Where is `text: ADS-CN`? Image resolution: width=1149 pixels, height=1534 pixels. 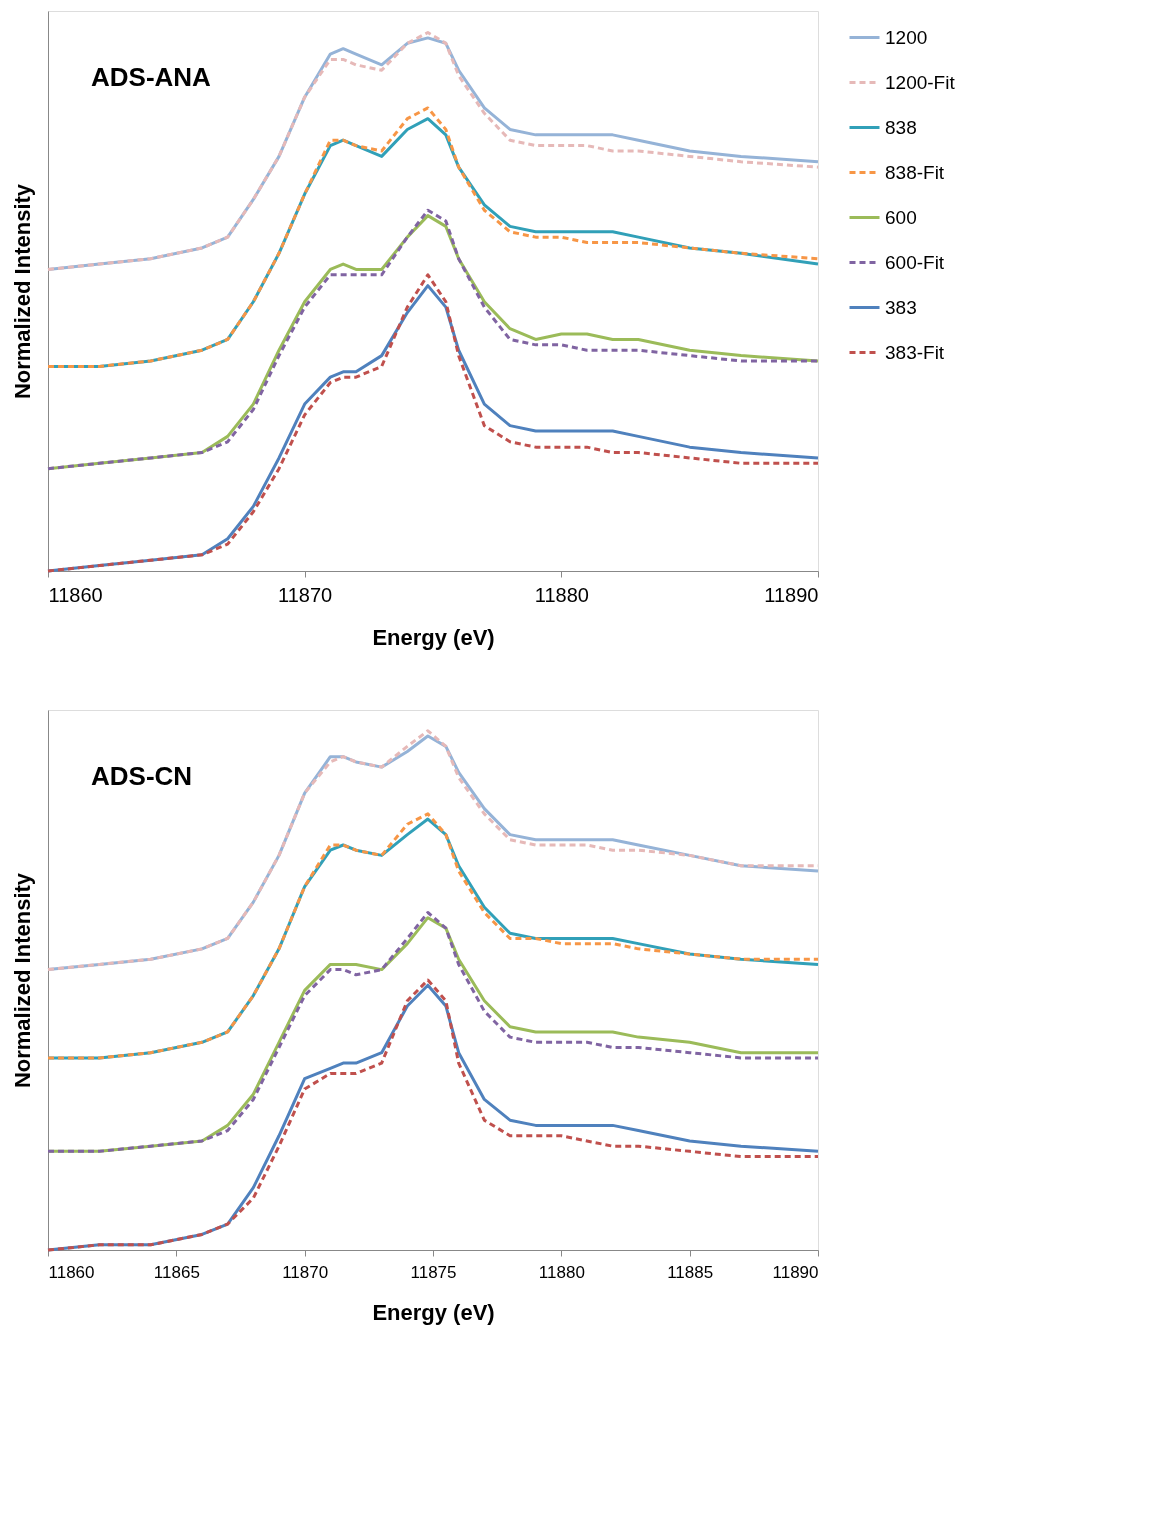
text: ADS-CN is located at coordinates (142, 776).